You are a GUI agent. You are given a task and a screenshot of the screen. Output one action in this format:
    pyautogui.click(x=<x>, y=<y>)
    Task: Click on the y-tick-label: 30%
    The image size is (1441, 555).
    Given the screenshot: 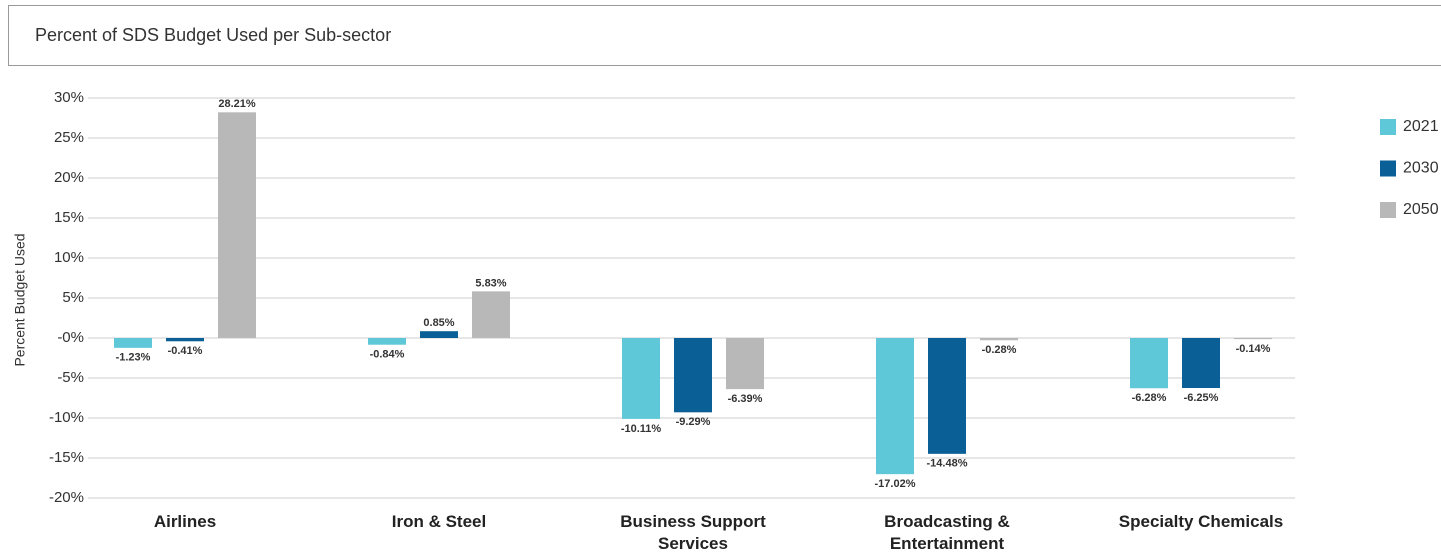 What is the action you would take?
    pyautogui.click(x=69, y=97)
    